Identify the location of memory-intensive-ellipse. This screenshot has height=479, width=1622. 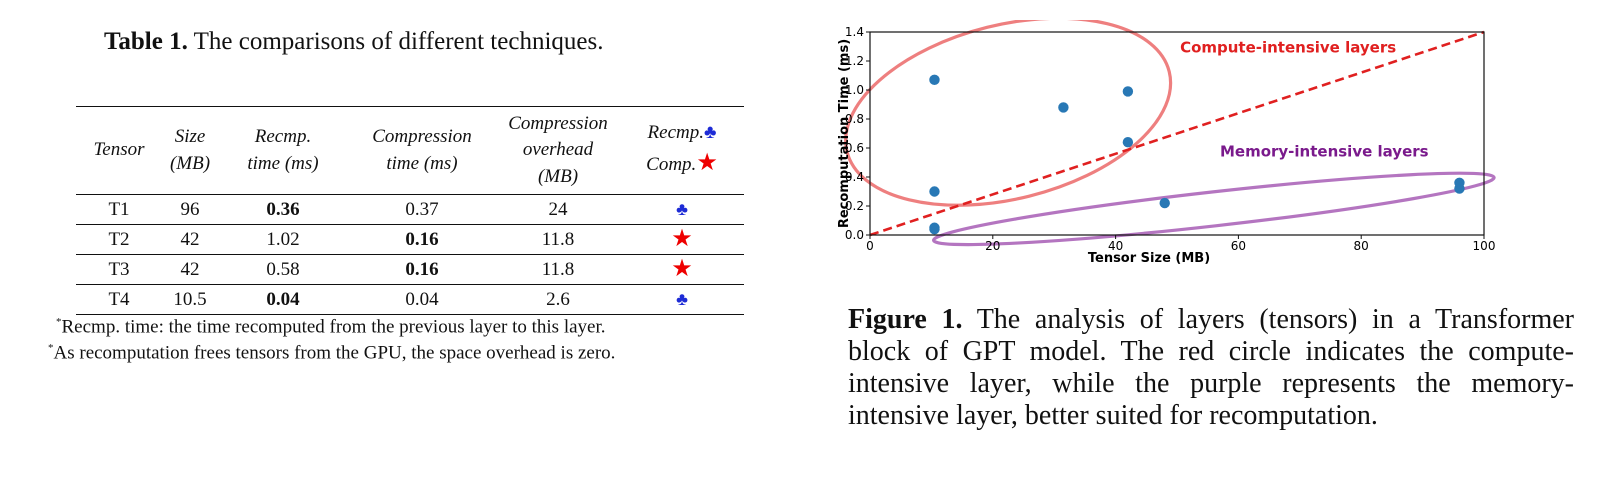
(1213, 209).